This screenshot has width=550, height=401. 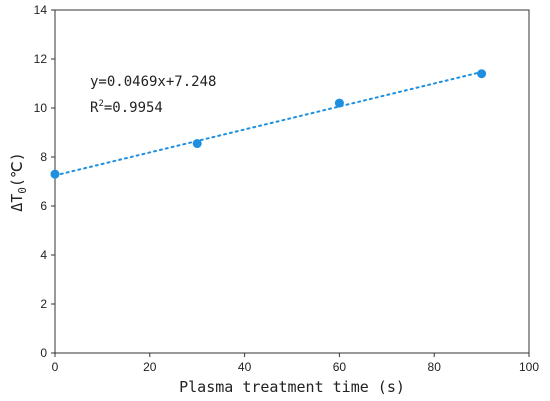 What do you see at coordinates (100, 104) in the screenshot?
I see `r-squared-superscript: 2` at bounding box center [100, 104].